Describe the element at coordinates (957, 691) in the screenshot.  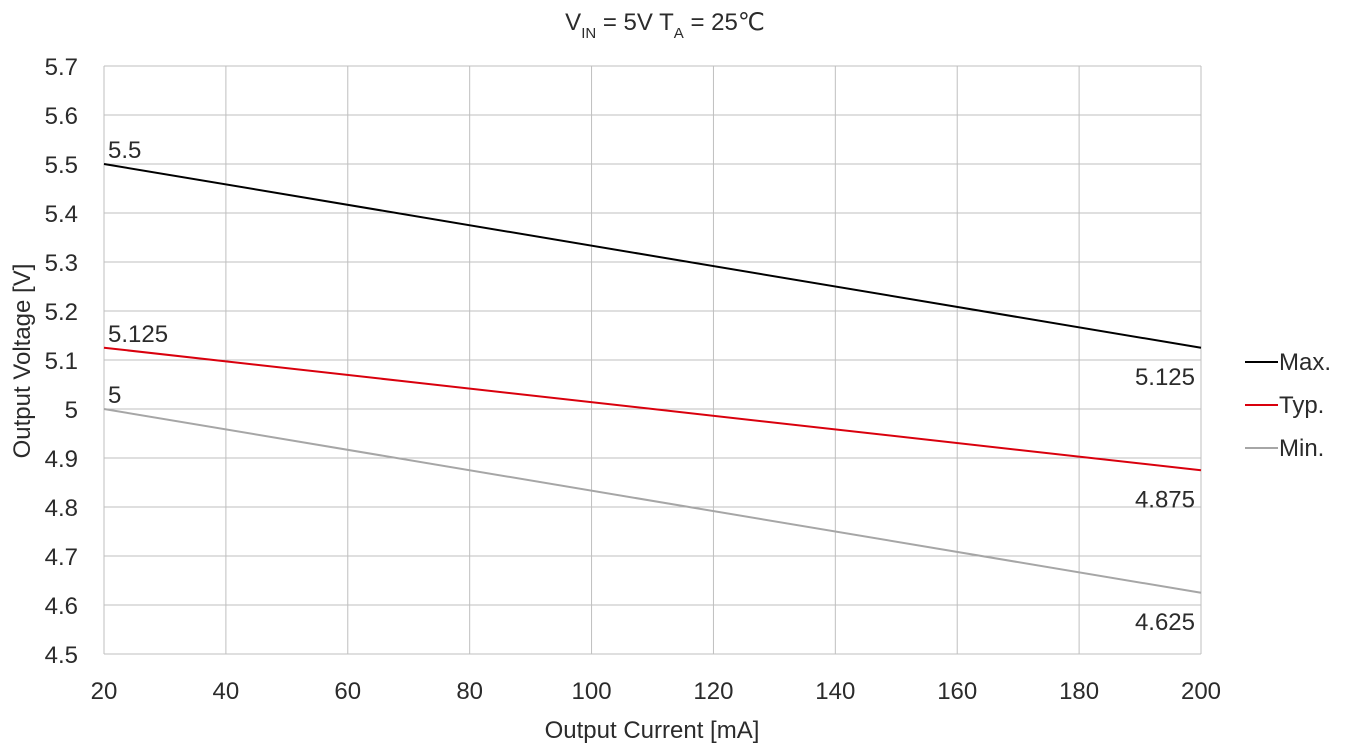
I see `x-tick-label: 160` at that location.